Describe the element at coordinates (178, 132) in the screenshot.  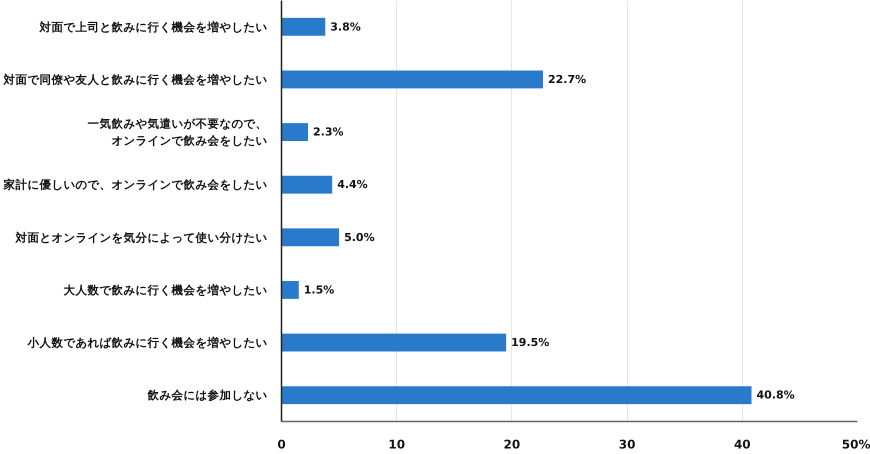
I see `y-tick-label: 一気飲みや気遣いが不要なので、オンラインで飲み会をしたい` at that location.